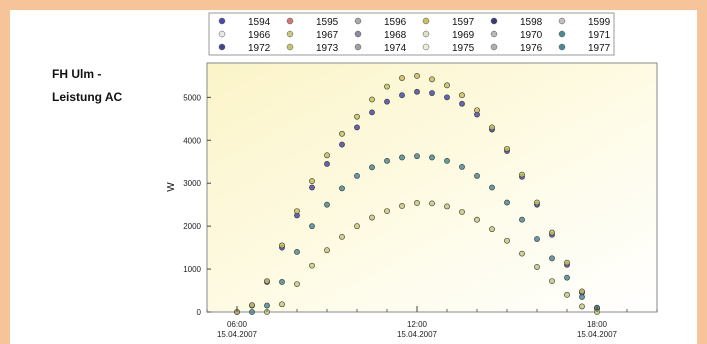  Describe the element at coordinates (562, 47) in the screenshot. I see `legend-marker-1977` at that location.